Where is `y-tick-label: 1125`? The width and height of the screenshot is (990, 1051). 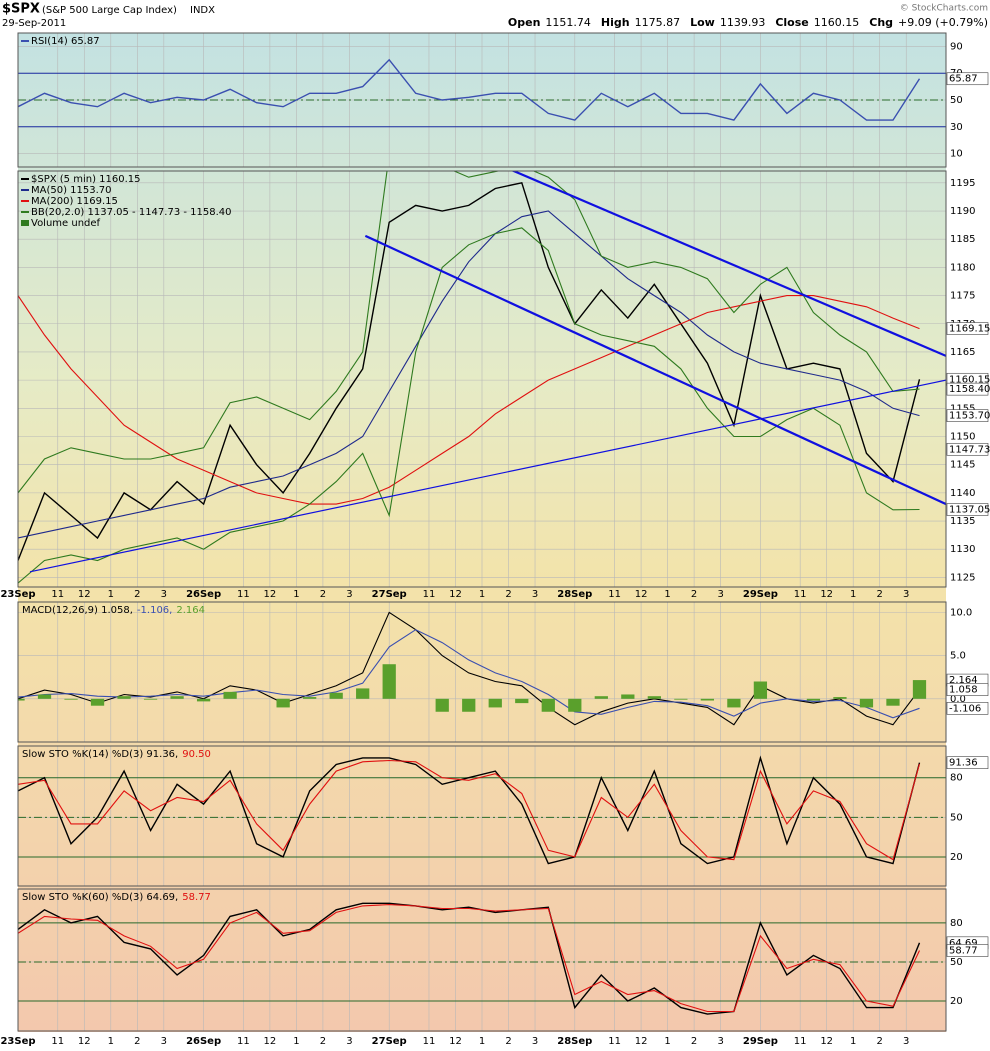 y-tick-label: 1125 is located at coordinates (962, 577).